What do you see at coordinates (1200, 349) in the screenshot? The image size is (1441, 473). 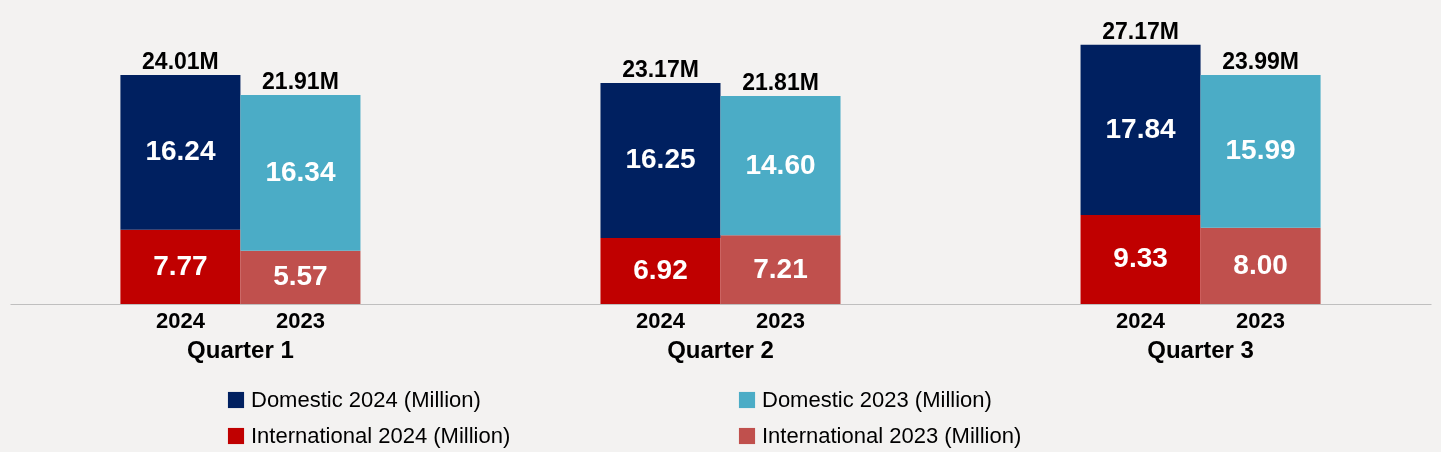 I see `text: Quarter 3` at bounding box center [1200, 349].